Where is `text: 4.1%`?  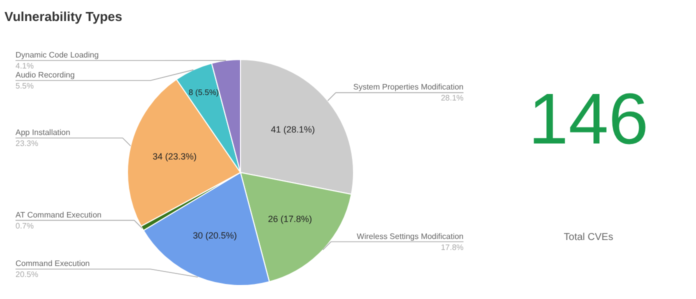 text: 4.1% is located at coordinates (25, 66).